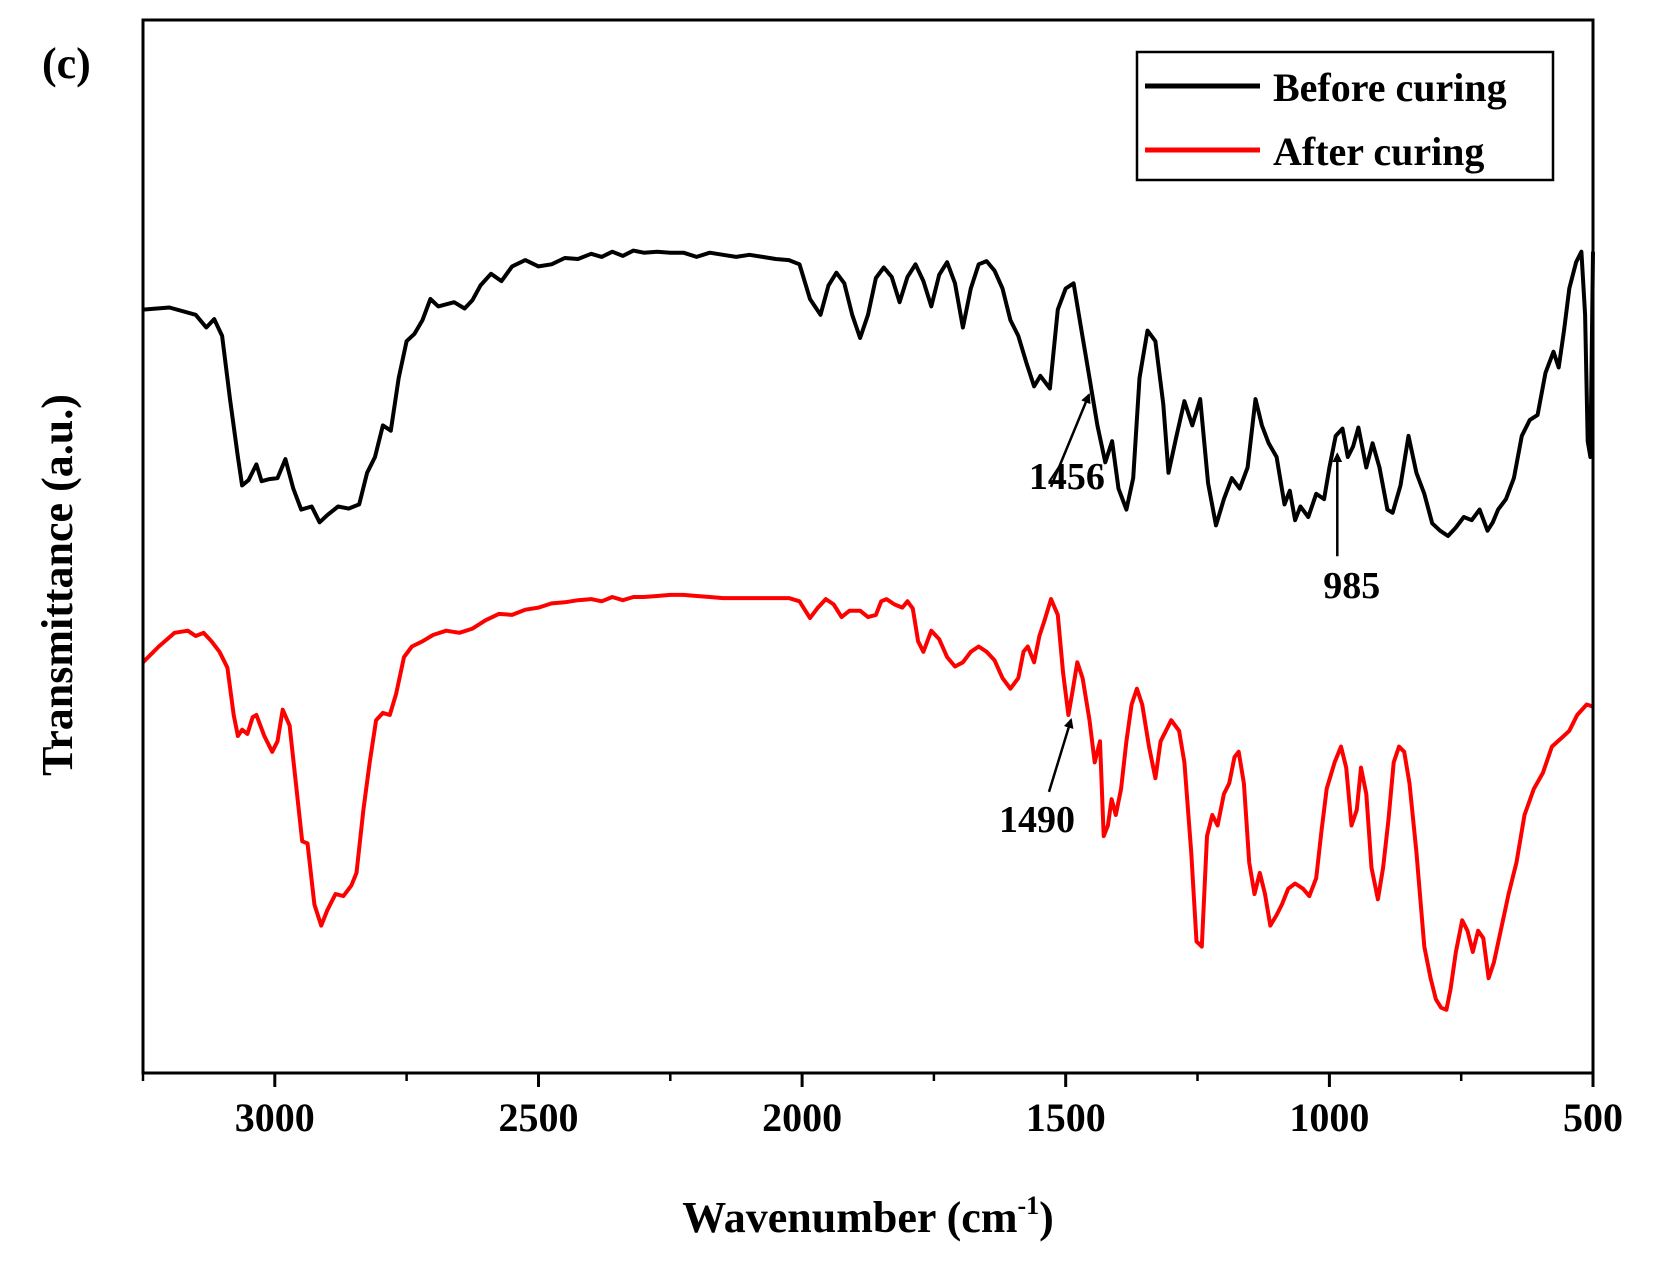 The width and height of the screenshot is (1653, 1261). What do you see at coordinates (868, 1216) in the screenshot?
I see `x-axis-title: Wavenumber (cm-1)` at bounding box center [868, 1216].